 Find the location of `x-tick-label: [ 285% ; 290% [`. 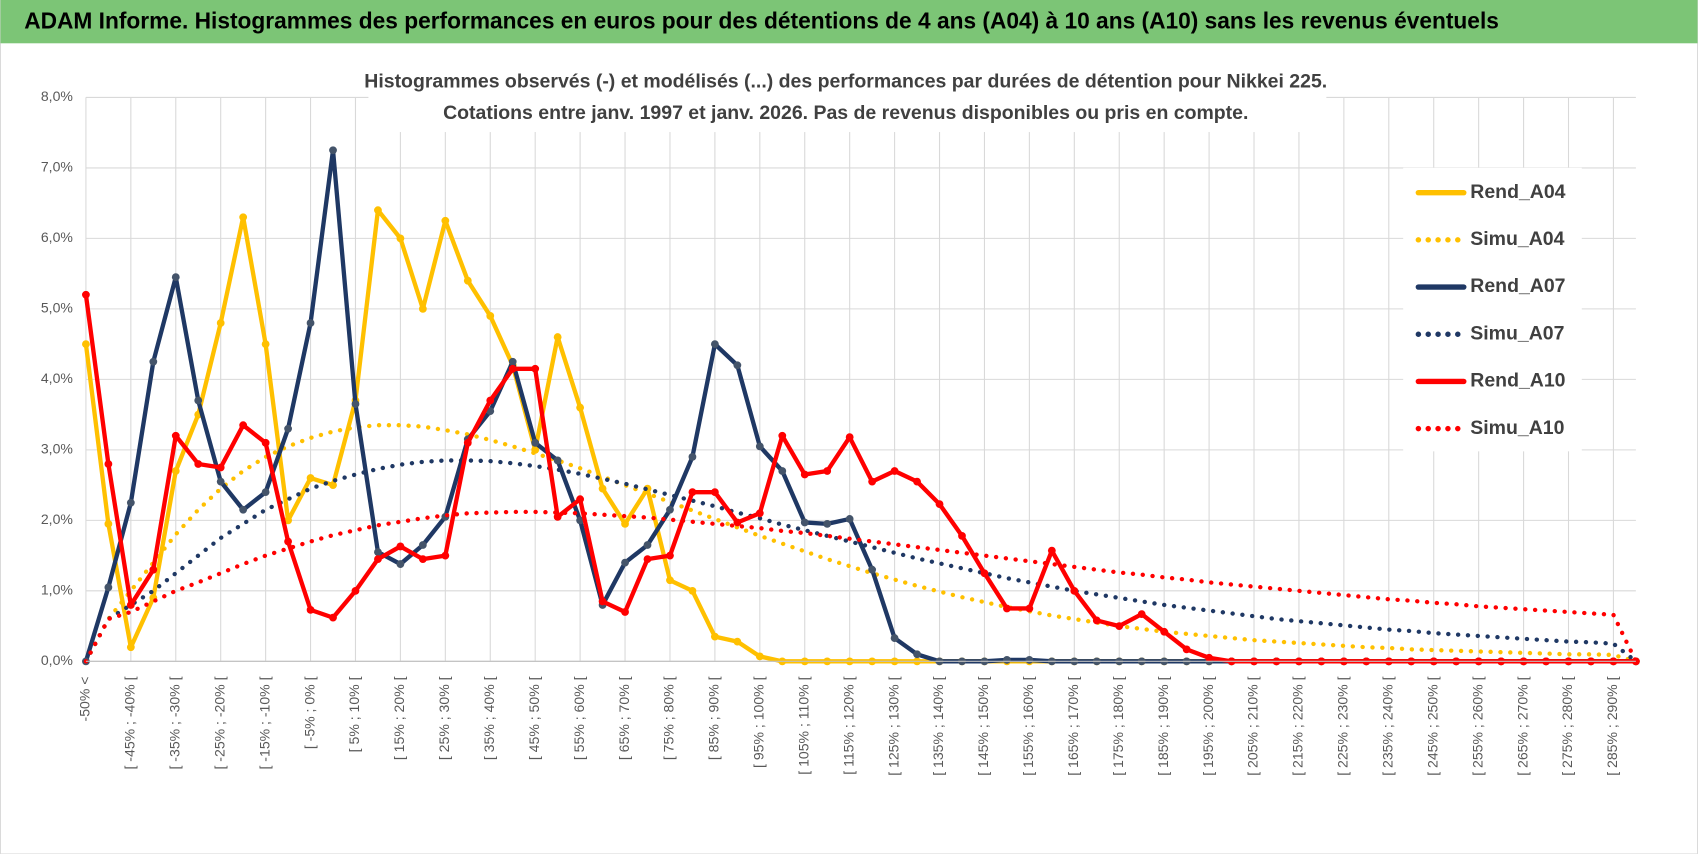

x-tick-label: [ 285% ; 290% [ is located at coordinates (1612, 725).